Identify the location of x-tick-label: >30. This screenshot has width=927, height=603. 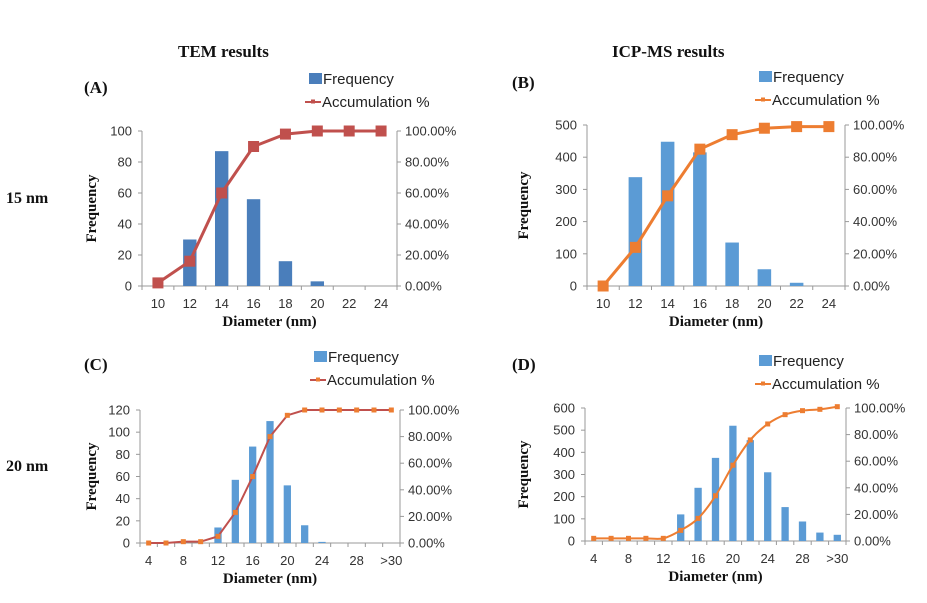
(391, 560).